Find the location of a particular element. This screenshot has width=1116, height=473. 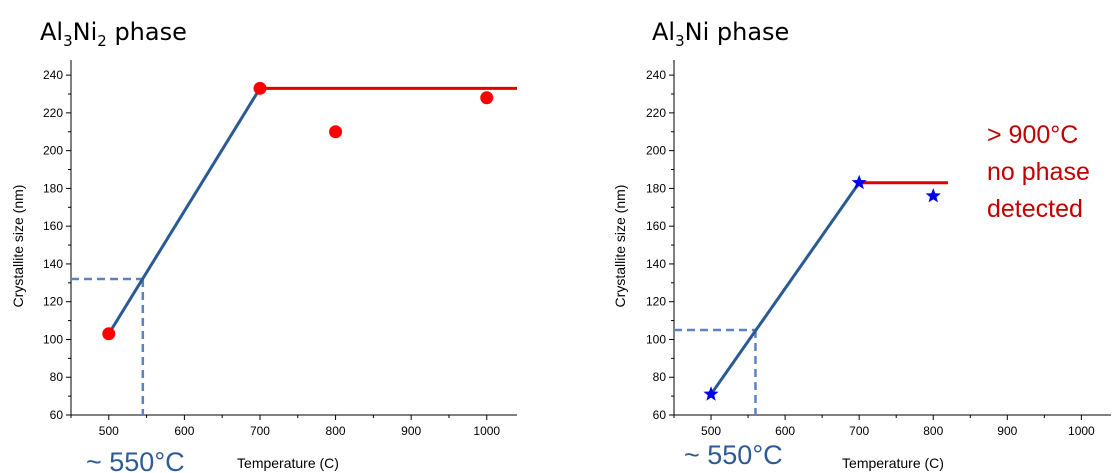

no-phase-note-line-3: detected is located at coordinates (1035, 209).